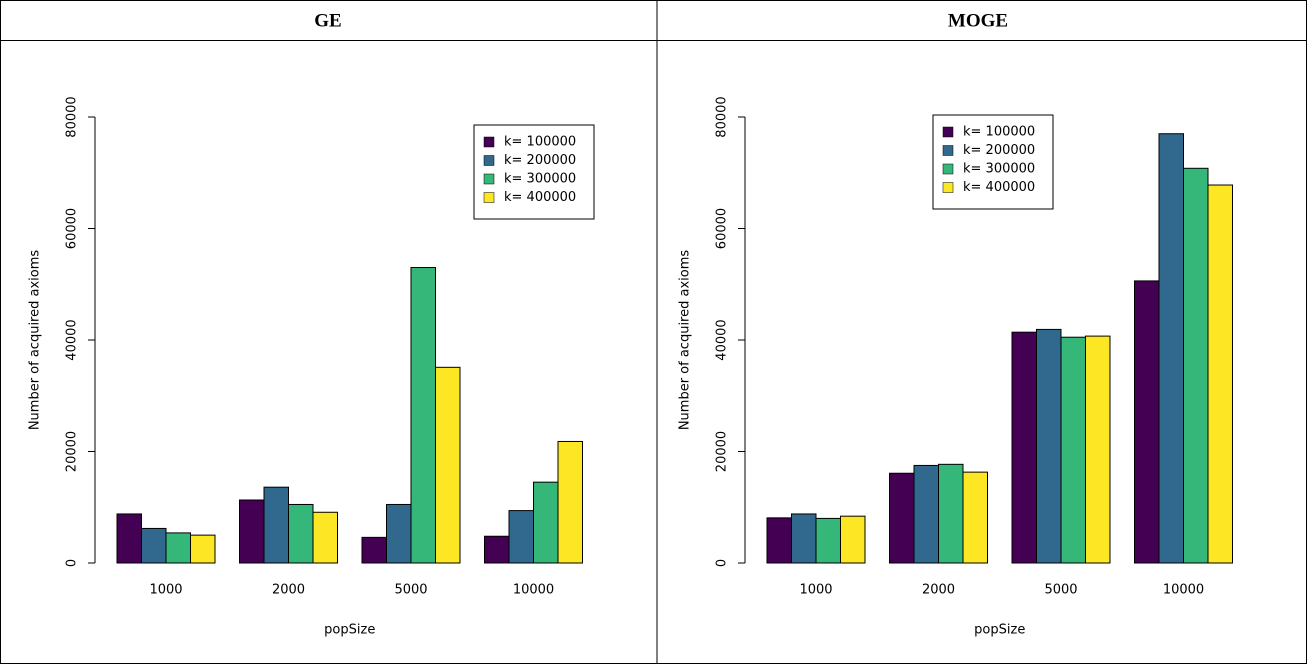 This screenshot has height=668, width=1307. I want to click on panel-title: GE, so click(327, 20).